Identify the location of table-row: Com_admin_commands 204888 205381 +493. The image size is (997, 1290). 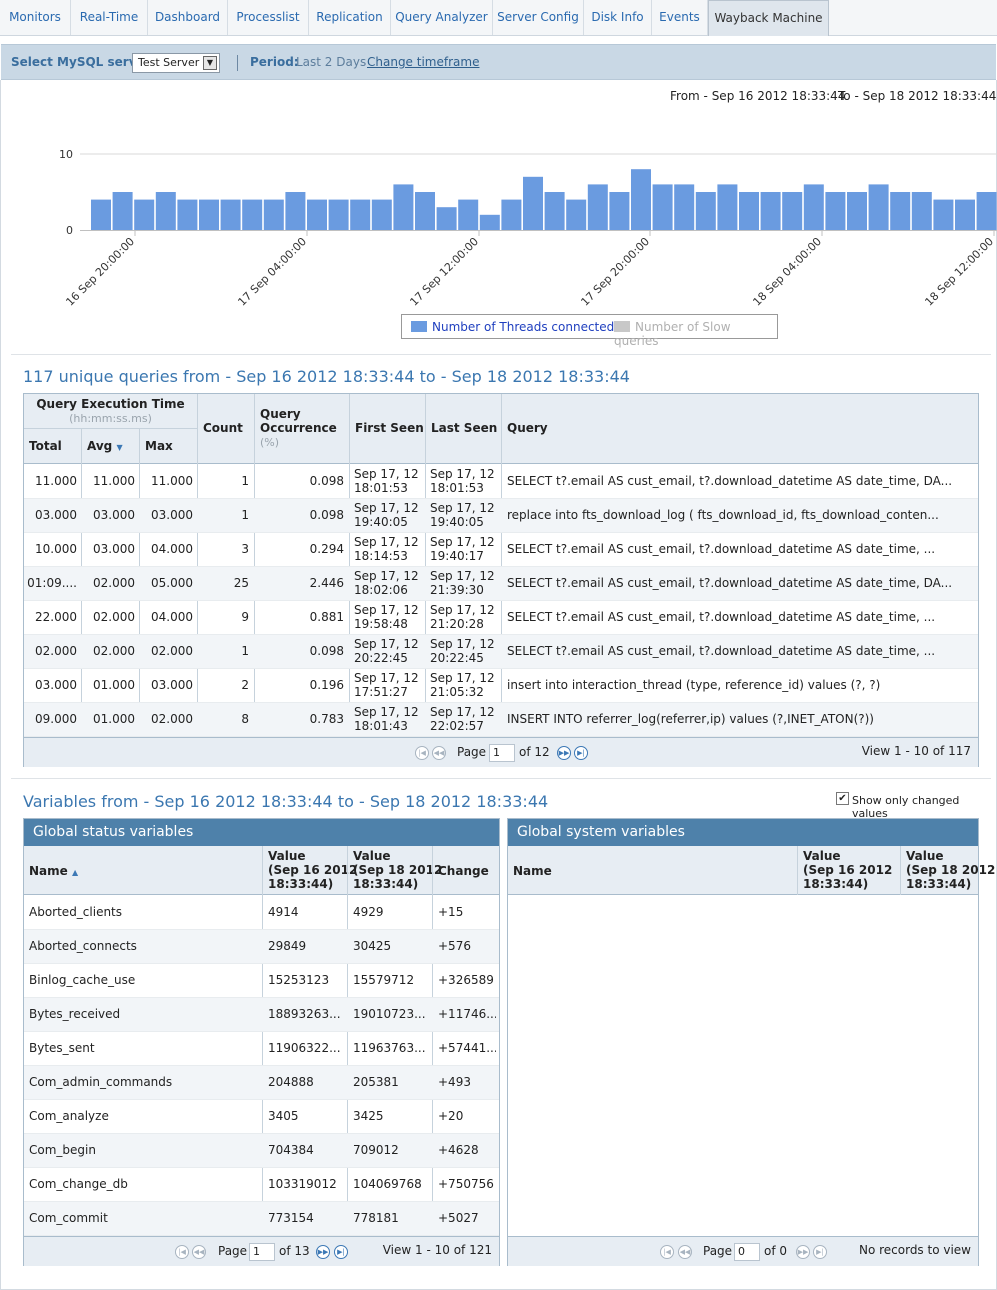
(261, 1083).